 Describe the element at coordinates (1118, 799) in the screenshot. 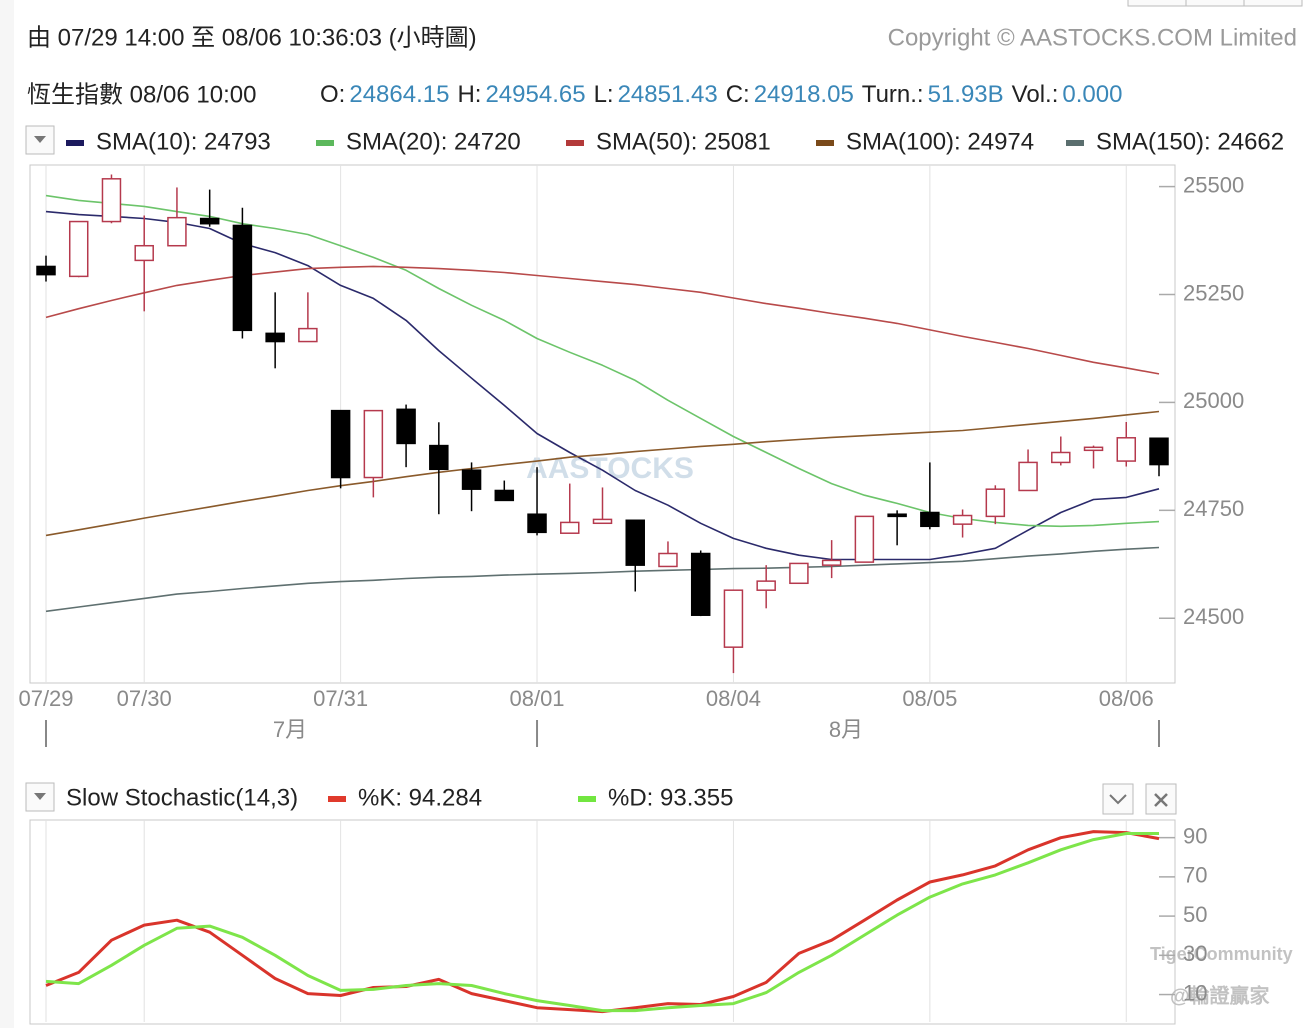

I see `collapse-button` at that location.